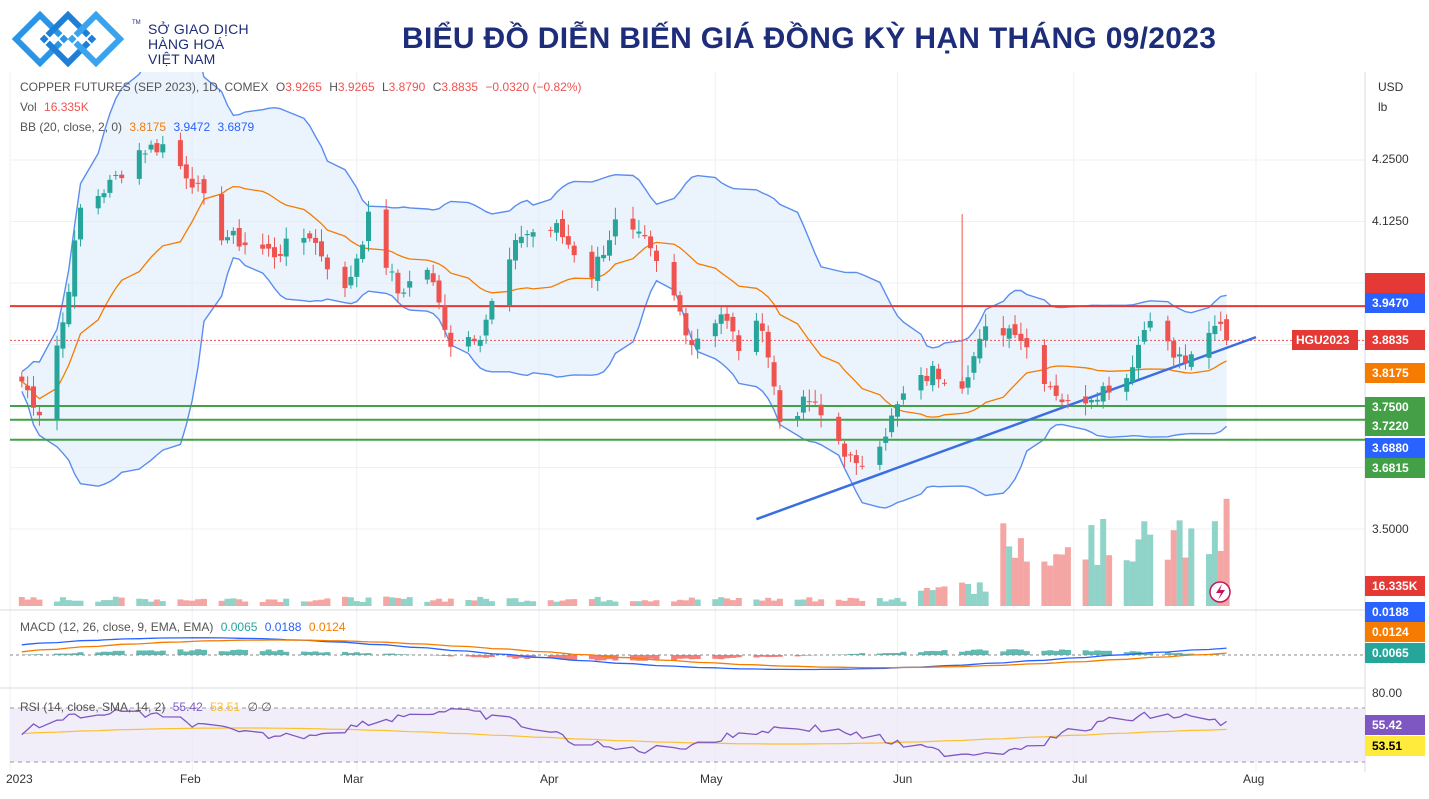 This screenshot has height=799, width=1429. What do you see at coordinates (1390, 529) in the screenshot?
I see `price-tick: 3.5000` at bounding box center [1390, 529].